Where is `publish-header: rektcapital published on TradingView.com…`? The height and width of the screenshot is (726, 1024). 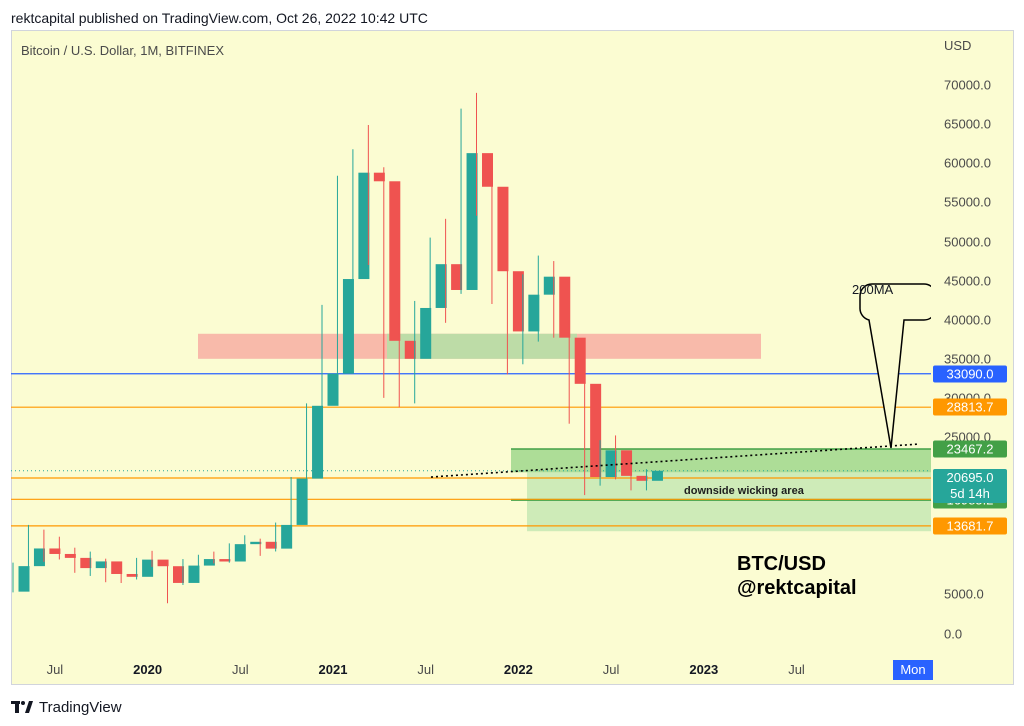
publish-header: rektcapital published on TradingView.com… is located at coordinates (219, 18).